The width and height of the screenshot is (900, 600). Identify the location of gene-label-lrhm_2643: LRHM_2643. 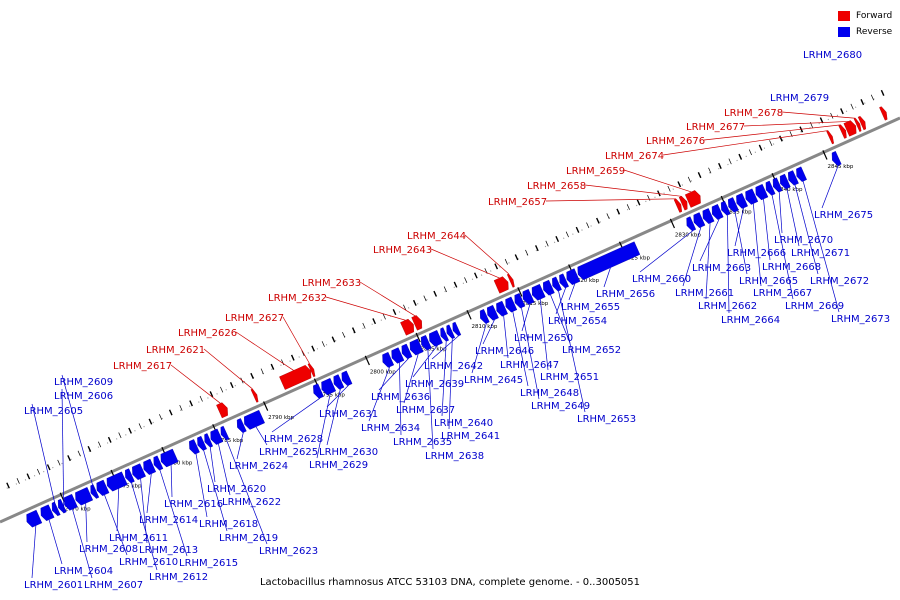
(402, 250).